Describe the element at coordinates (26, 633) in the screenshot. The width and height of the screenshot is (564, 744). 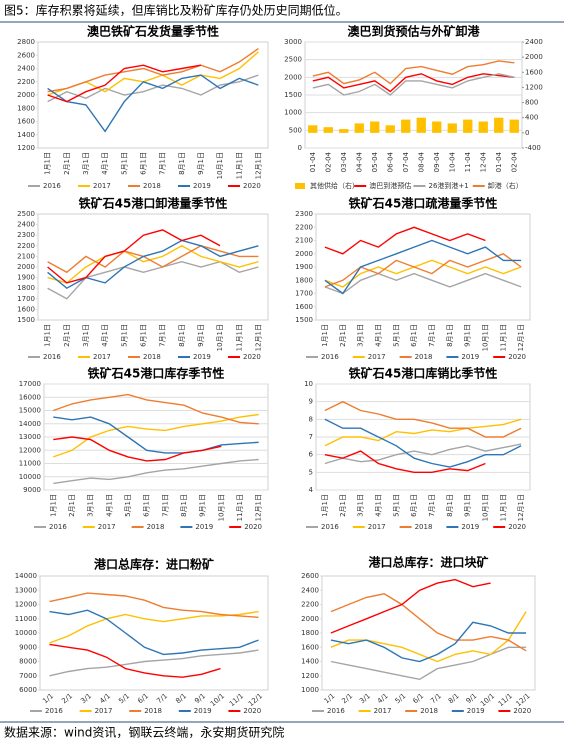
I see `y-tick-label: 10000` at that location.